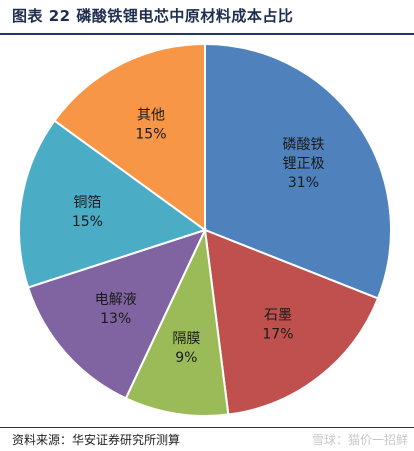 The height and width of the screenshot is (451, 414). Describe the element at coordinates (186, 339) in the screenshot. I see `slice-category-label: 隔膜` at that location.